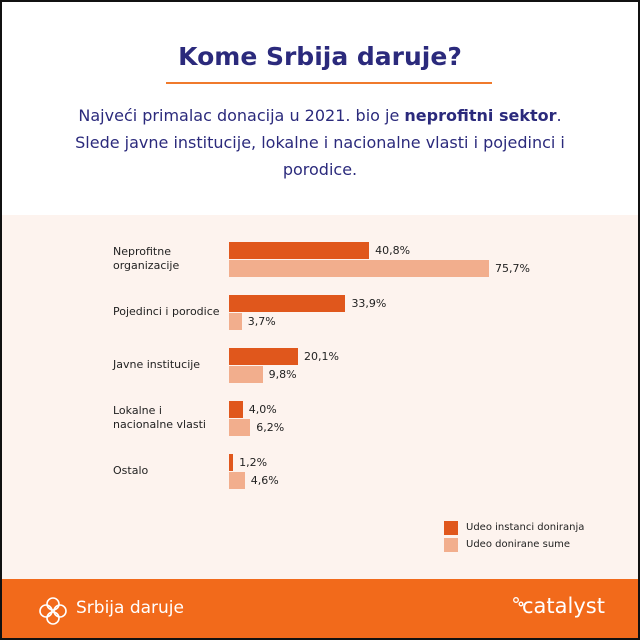 Image resolution: width=640 pixels, height=640 pixels. Describe the element at coordinates (241, 115) in the screenshot. I see `subtitle-text: Najveći primalac donacija u 2021. bio je` at that location.